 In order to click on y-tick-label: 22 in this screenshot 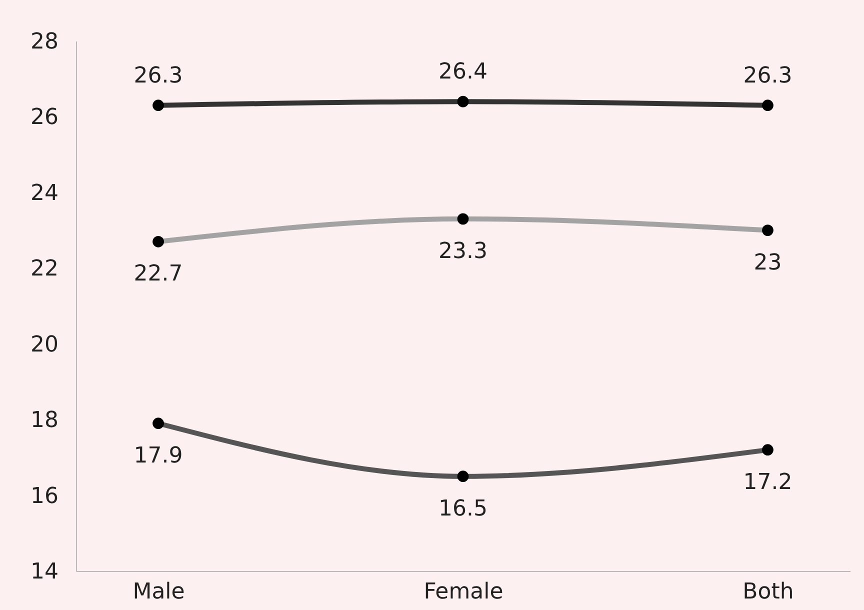, I will do `click(44, 269)`.